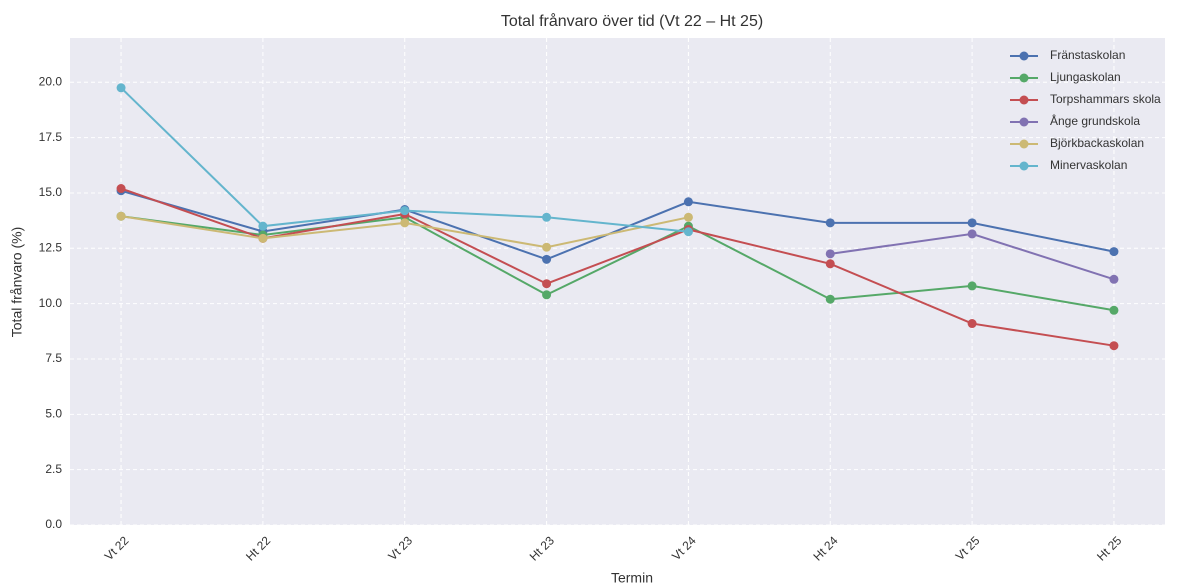 The image size is (1188, 588). What do you see at coordinates (53, 358) in the screenshot?
I see `y-tick-label: 7.5` at bounding box center [53, 358].